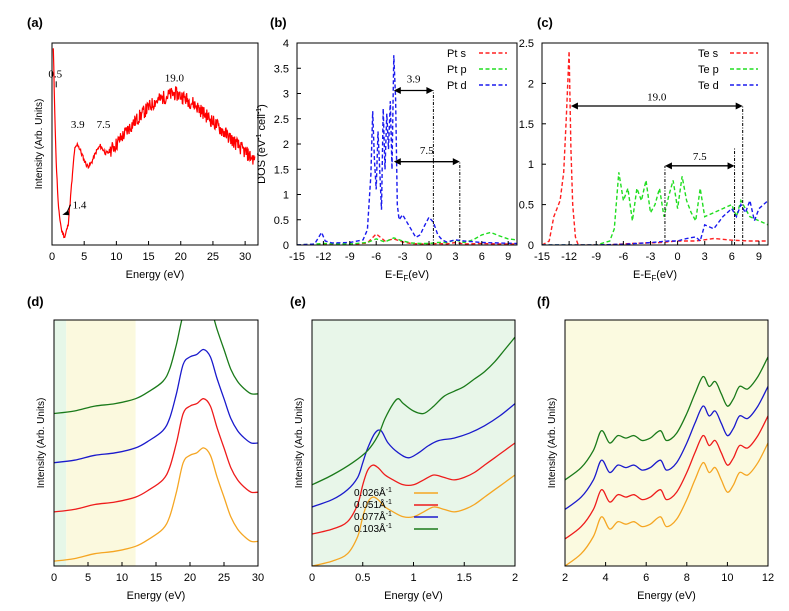  Describe the element at coordinates (545, 22) in the screenshot. I see `panel-label: (c)` at that location.